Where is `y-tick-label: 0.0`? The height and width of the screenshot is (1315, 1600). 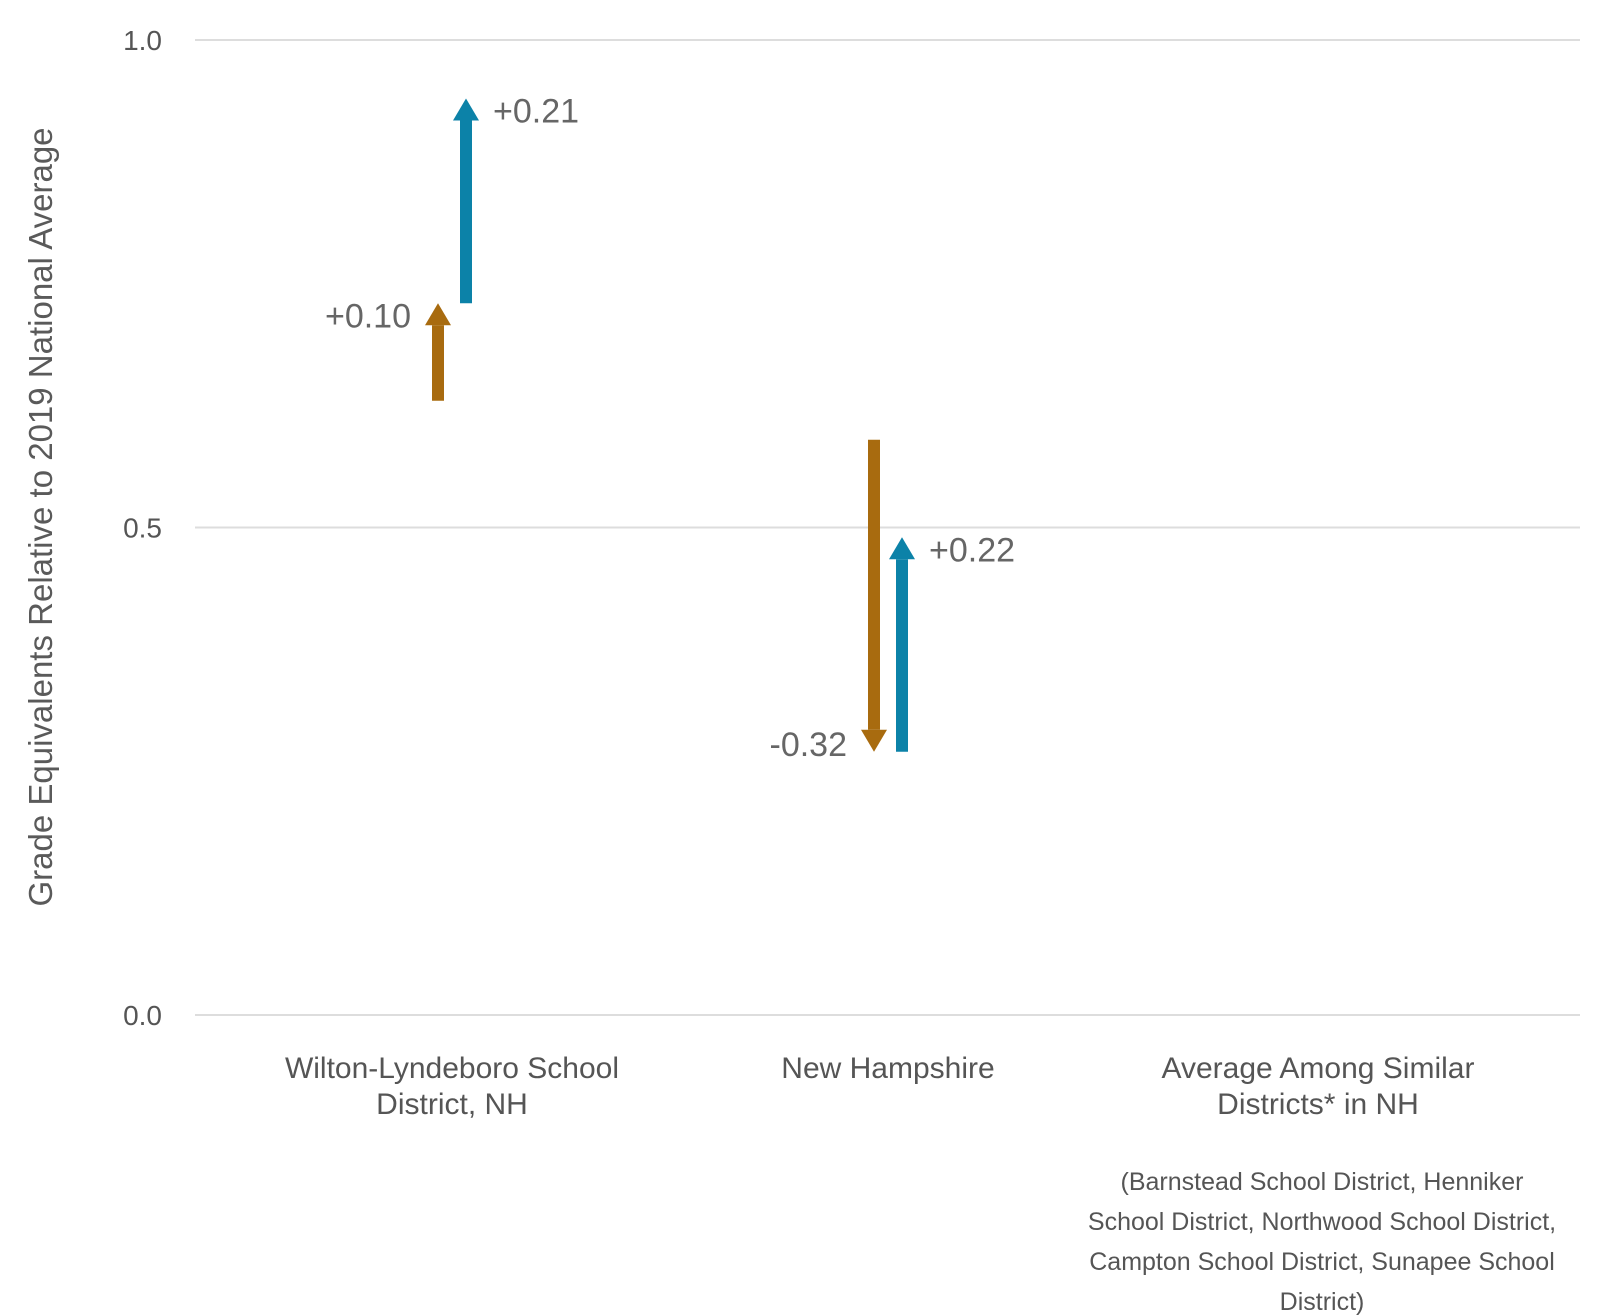
y-tick-label: 0.0 is located at coordinates (142, 1015).